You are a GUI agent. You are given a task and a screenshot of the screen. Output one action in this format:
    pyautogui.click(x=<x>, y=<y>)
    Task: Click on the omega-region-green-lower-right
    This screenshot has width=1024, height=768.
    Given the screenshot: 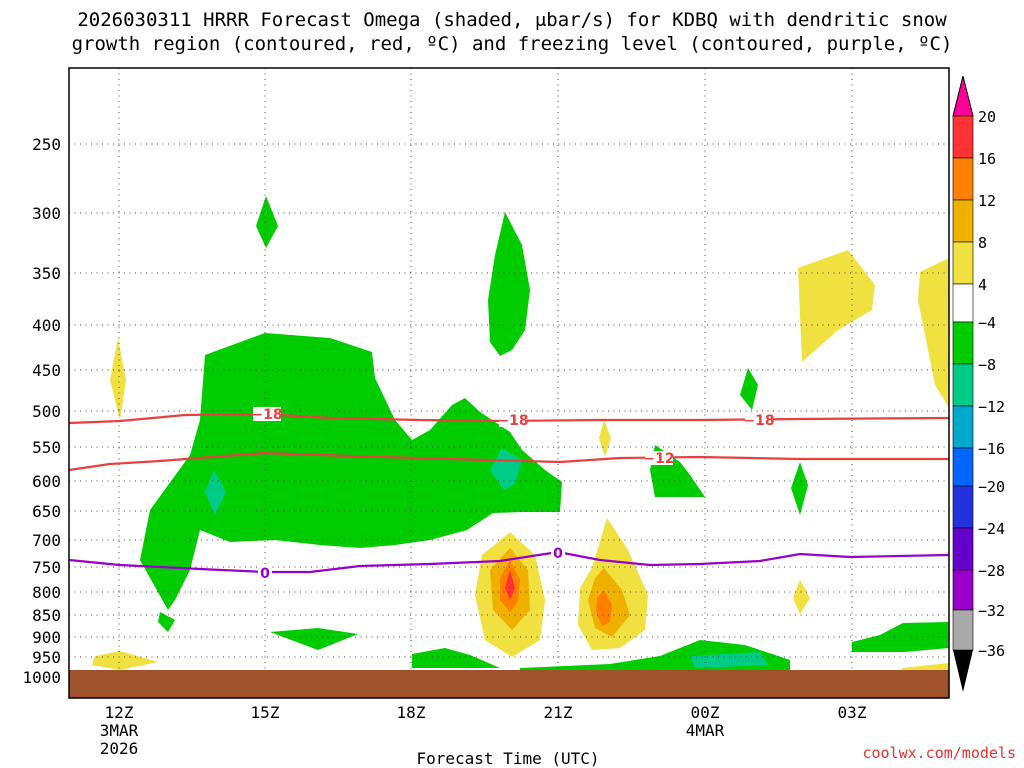 What is the action you would take?
    pyautogui.click(x=900, y=637)
    